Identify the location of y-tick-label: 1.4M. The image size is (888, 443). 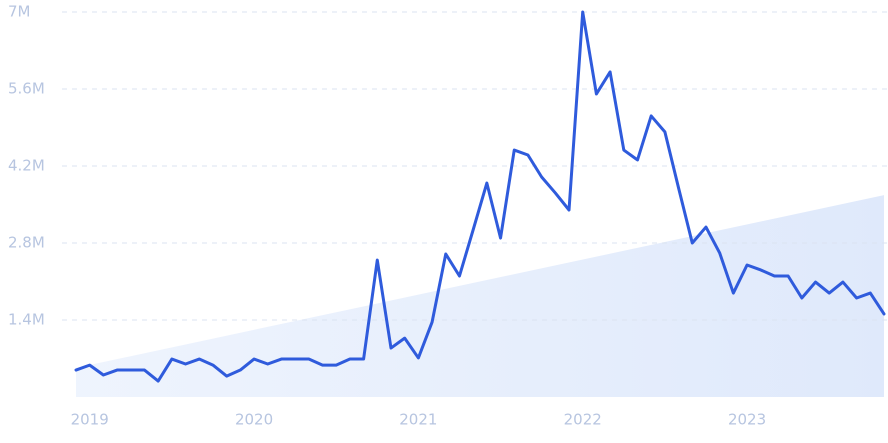
(26, 320).